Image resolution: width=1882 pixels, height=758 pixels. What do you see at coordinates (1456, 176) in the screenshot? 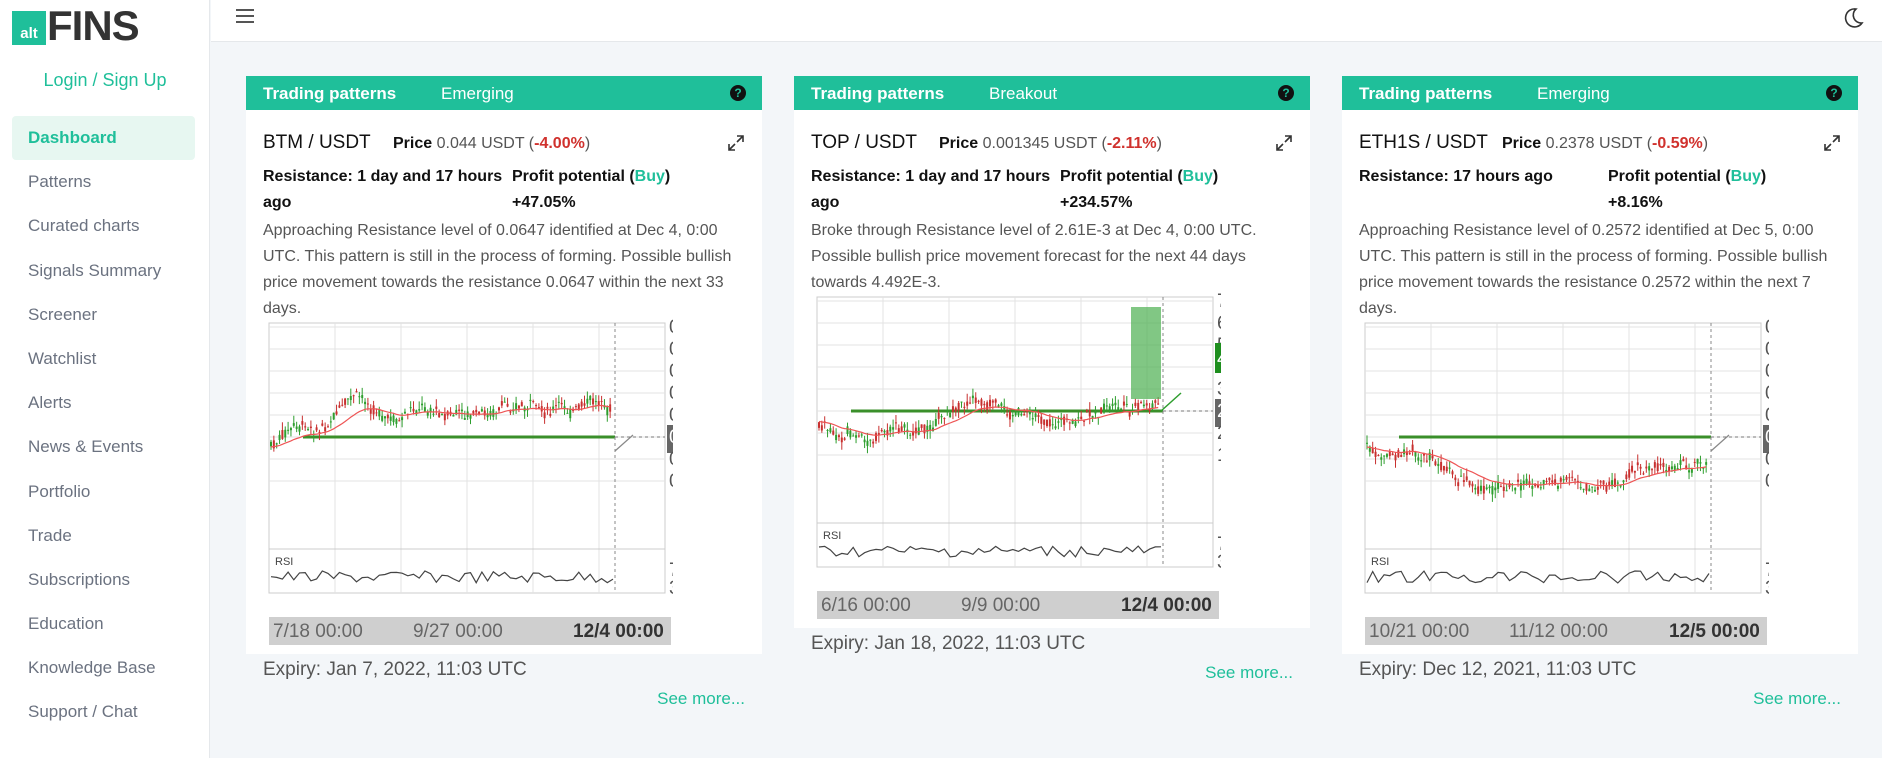
I see `resistance-time: Resistance: 17 hours ago` at bounding box center [1456, 176].